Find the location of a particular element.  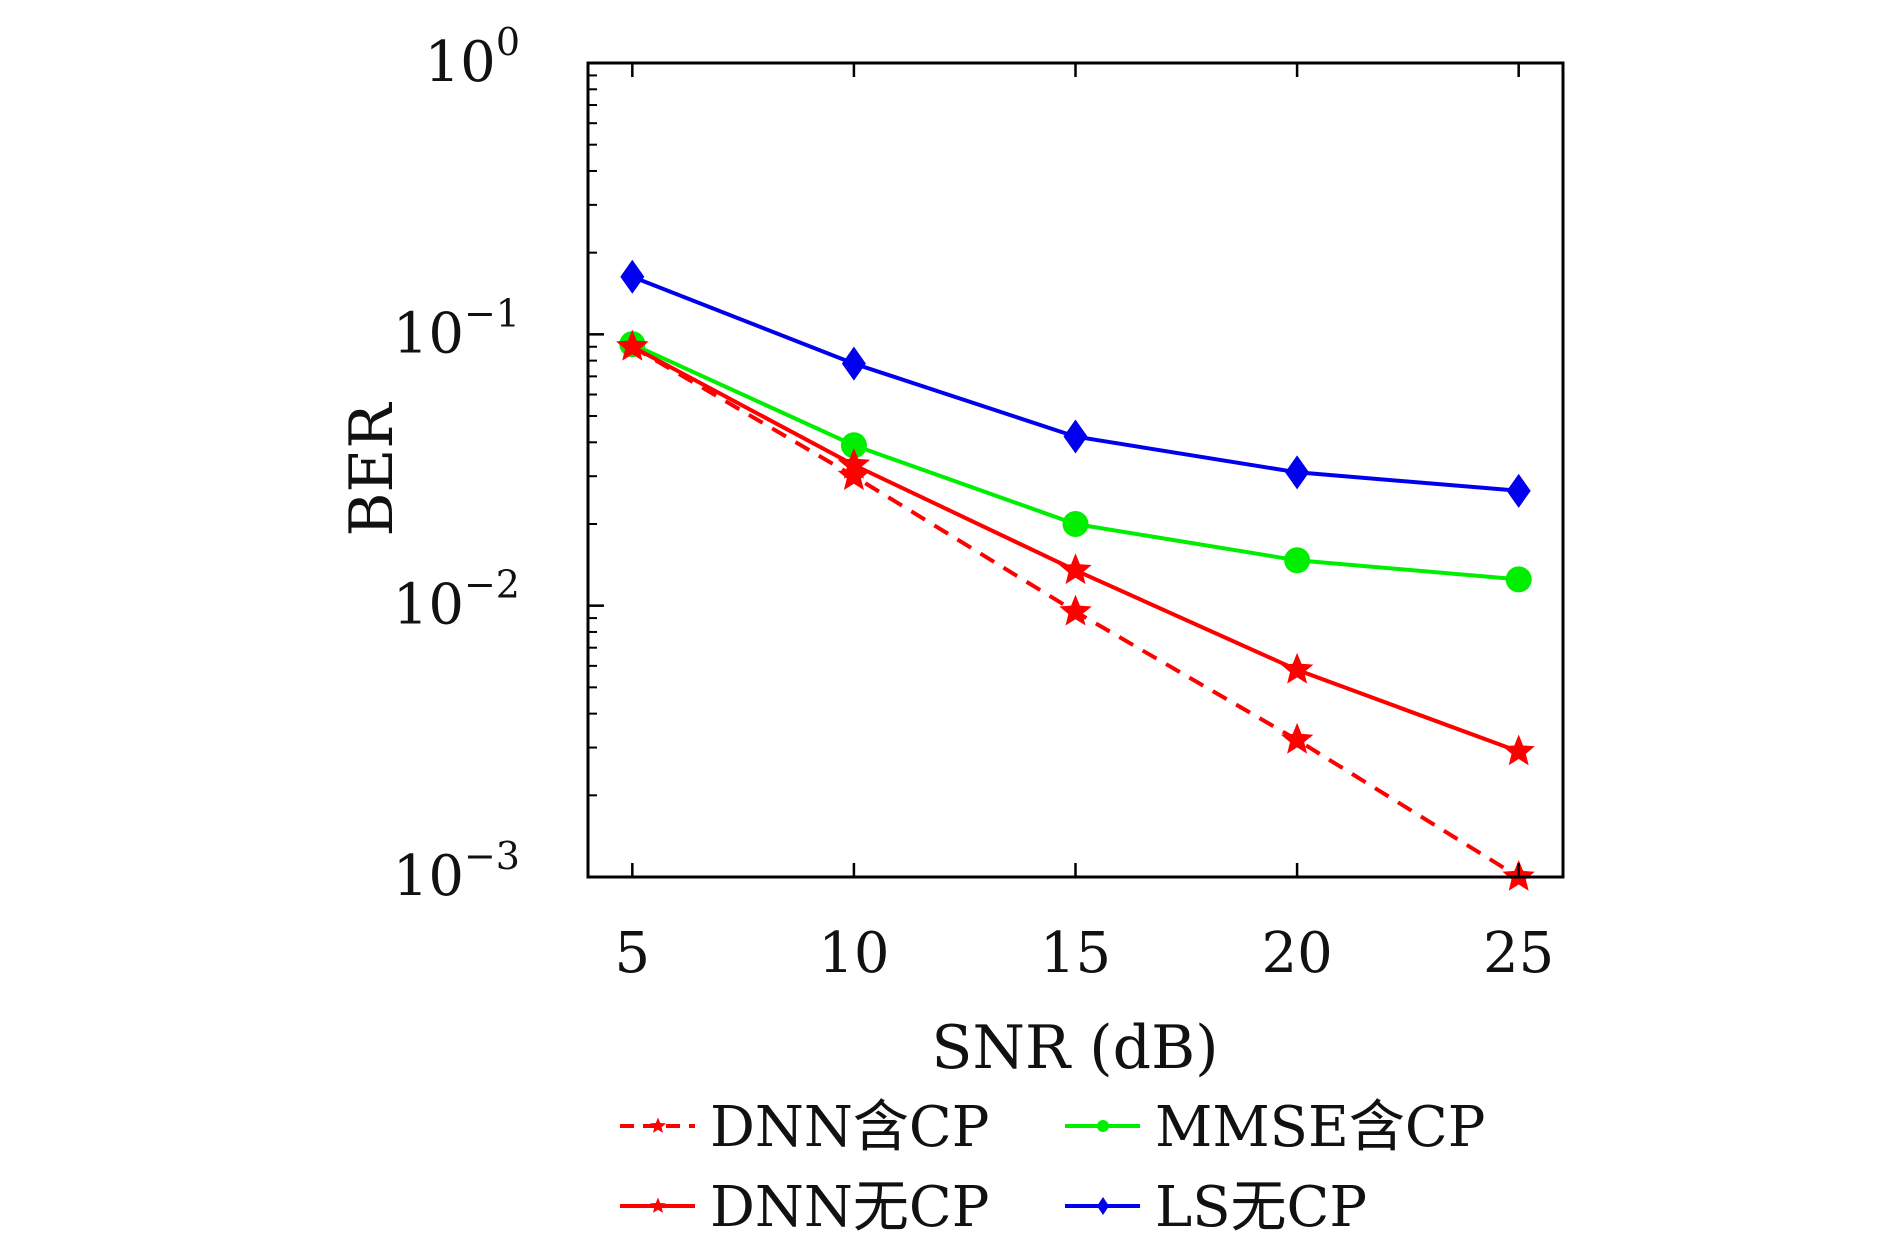

legend: DNN含CP MMSE含CP DNN无CP LS无CP is located at coordinates (1052, 1167).